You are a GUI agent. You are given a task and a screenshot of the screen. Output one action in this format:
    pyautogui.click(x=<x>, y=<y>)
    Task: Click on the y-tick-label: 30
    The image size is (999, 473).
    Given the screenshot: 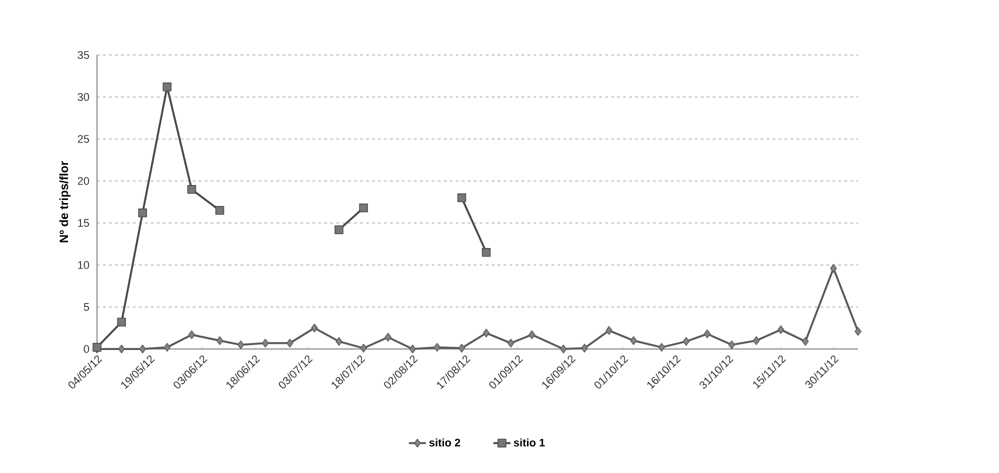 What is the action you would take?
    pyautogui.click(x=84, y=97)
    